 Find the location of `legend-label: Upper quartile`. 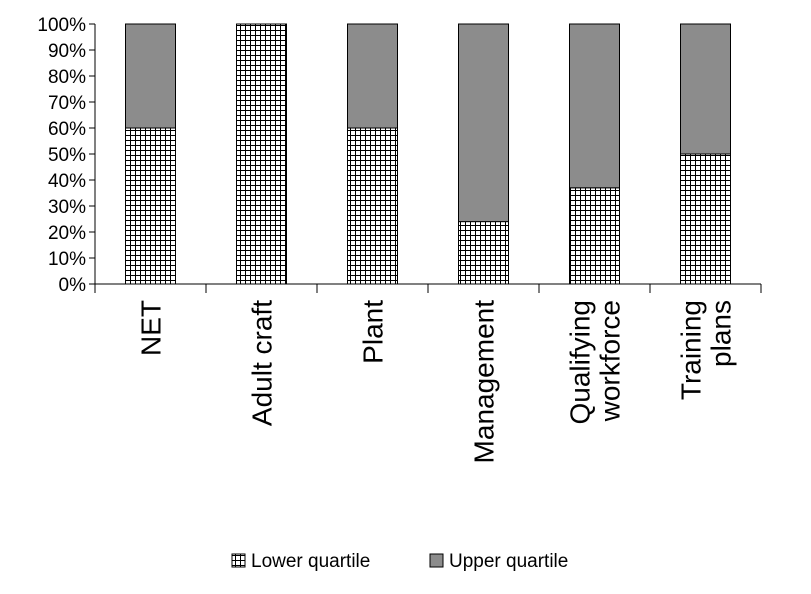

legend-label: Upper quartile is located at coordinates (508, 561).